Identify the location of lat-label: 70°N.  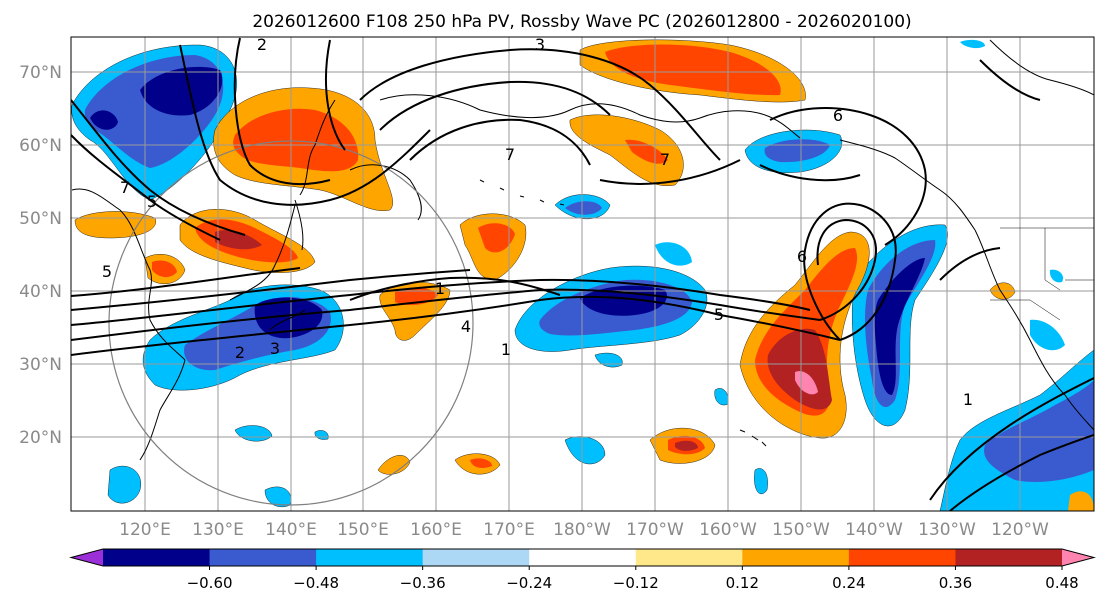
(40, 73).